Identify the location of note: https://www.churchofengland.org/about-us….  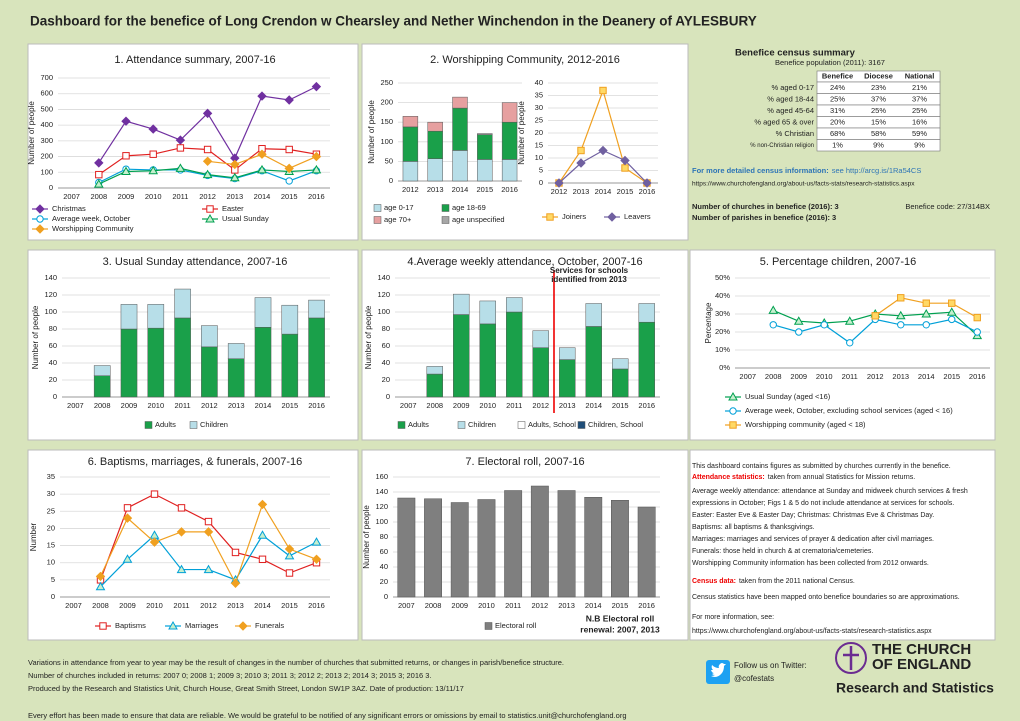
(812, 631).